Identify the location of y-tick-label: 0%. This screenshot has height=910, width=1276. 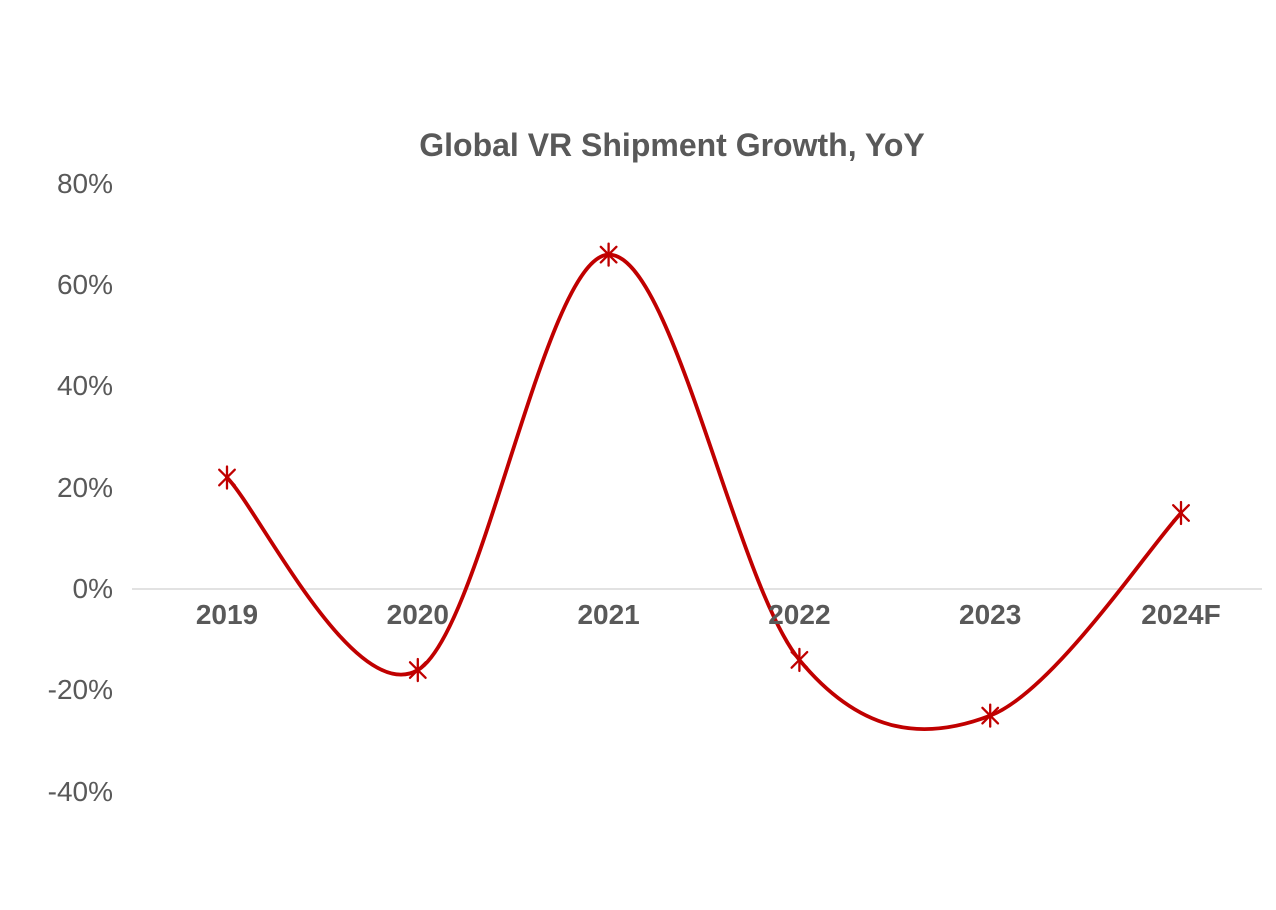
(92, 588).